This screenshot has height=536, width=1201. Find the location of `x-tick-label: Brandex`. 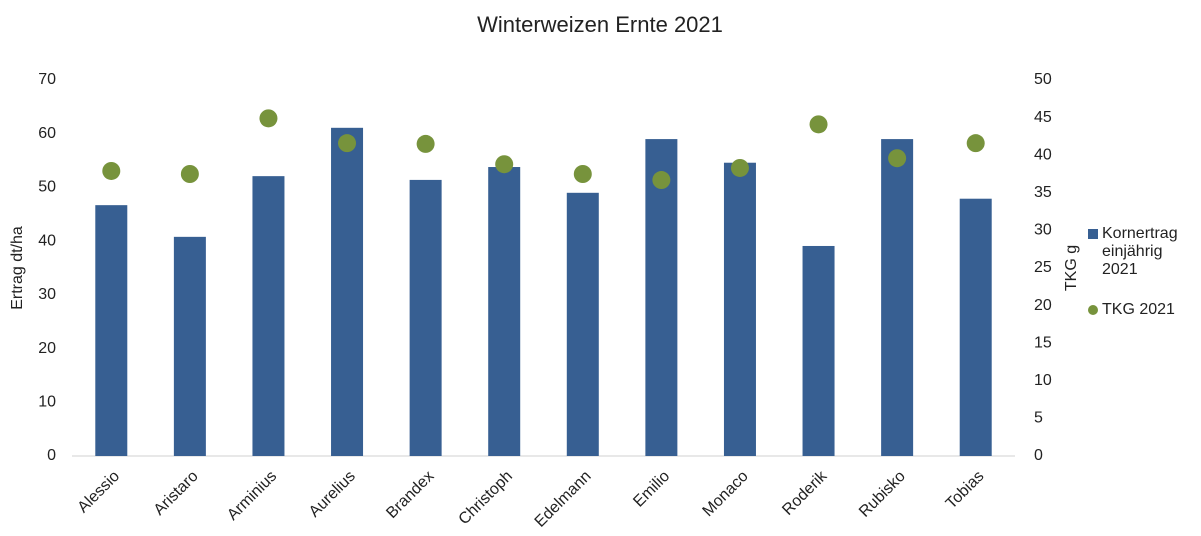

x-tick-label: Brandex is located at coordinates (410, 495).